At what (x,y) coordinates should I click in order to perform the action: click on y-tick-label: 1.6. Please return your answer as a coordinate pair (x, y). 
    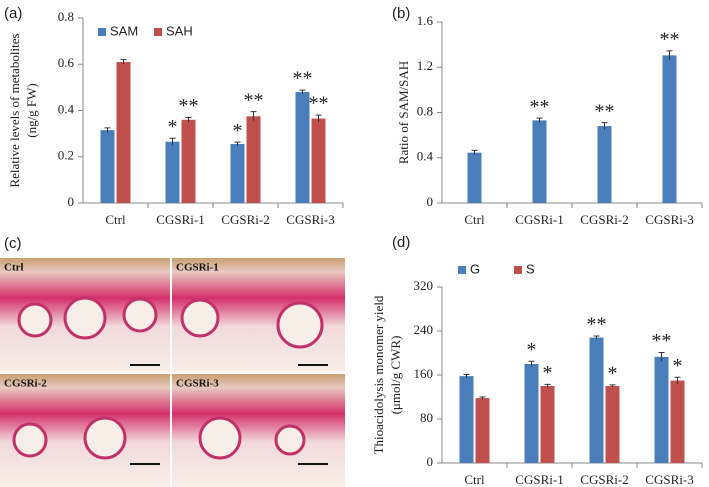
    Looking at the image, I should click on (425, 20).